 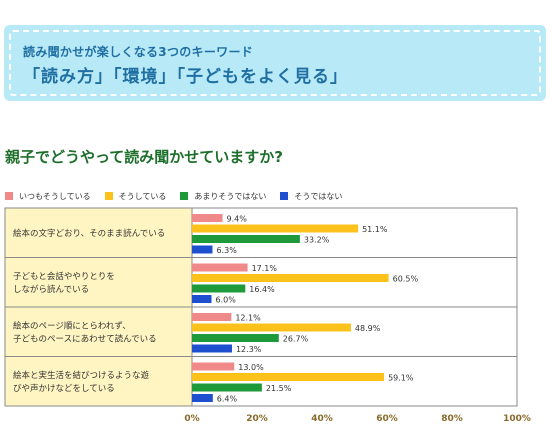 What do you see at coordinates (72, 325) in the screenshot?
I see `category-label: 絵本のページ順にとらわれず、` at bounding box center [72, 325].